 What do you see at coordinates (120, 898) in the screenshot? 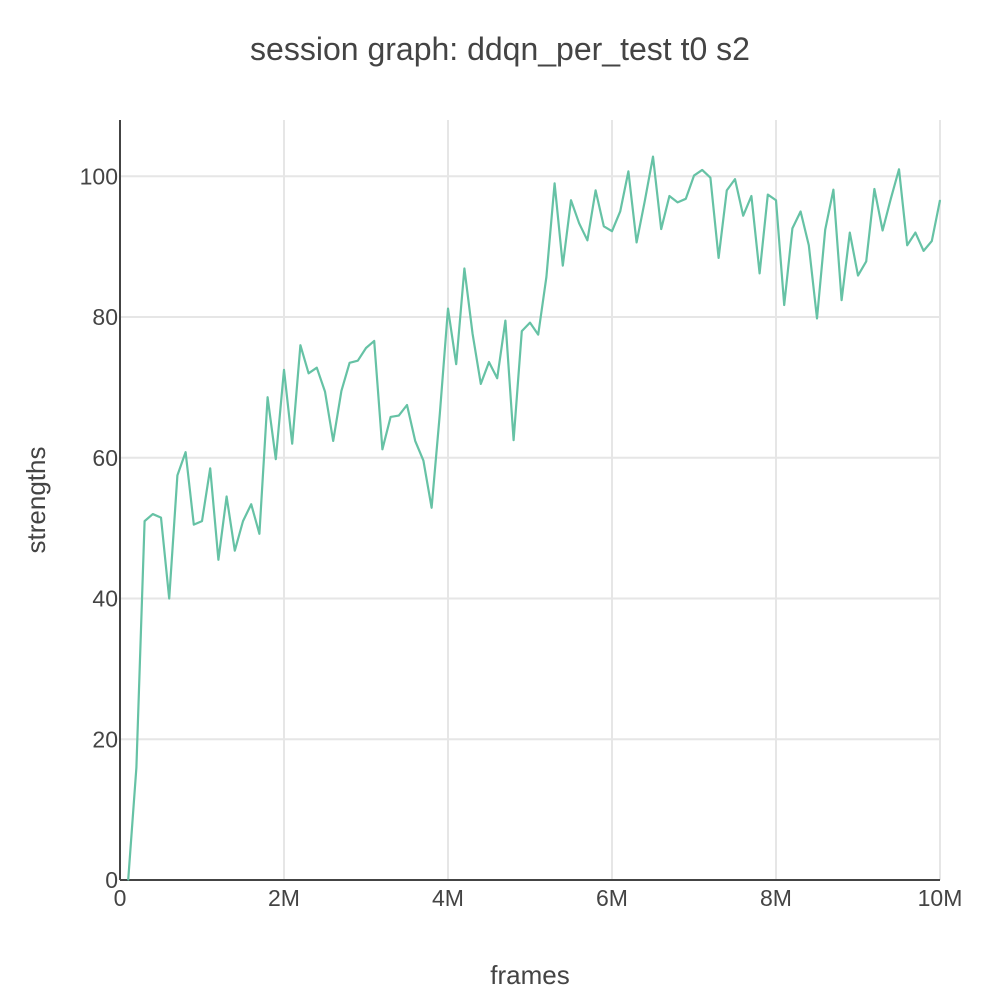
I see `x-tick-label: 0` at bounding box center [120, 898].